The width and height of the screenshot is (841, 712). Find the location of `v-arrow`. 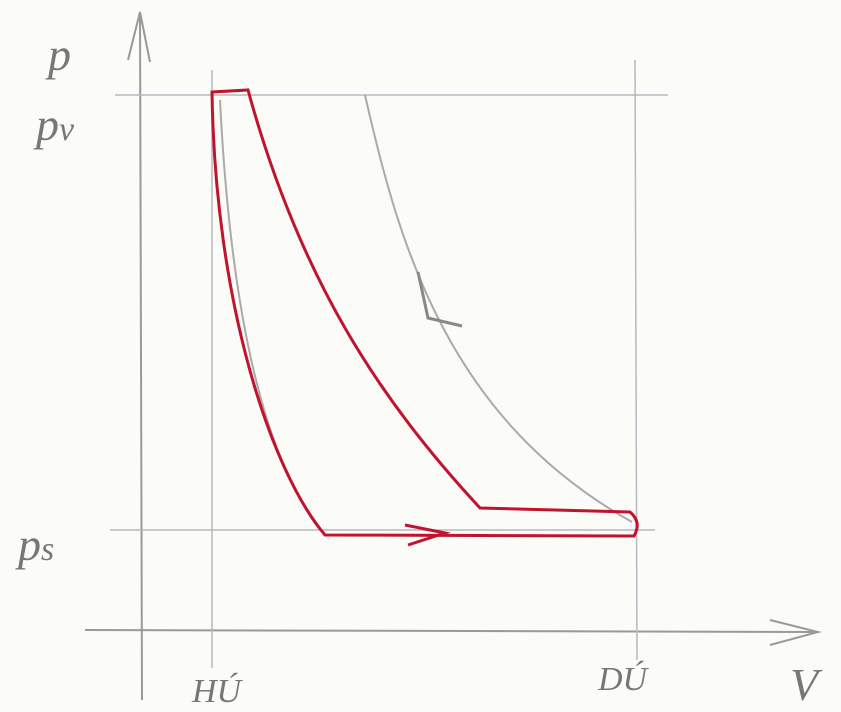

v-arrow is located at coordinates (795, 632).